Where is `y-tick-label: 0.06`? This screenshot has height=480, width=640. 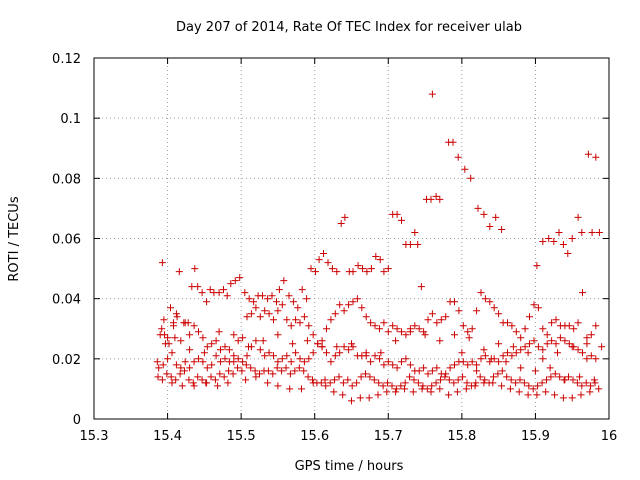
y-tick-label: 0.06 is located at coordinates (66, 240).